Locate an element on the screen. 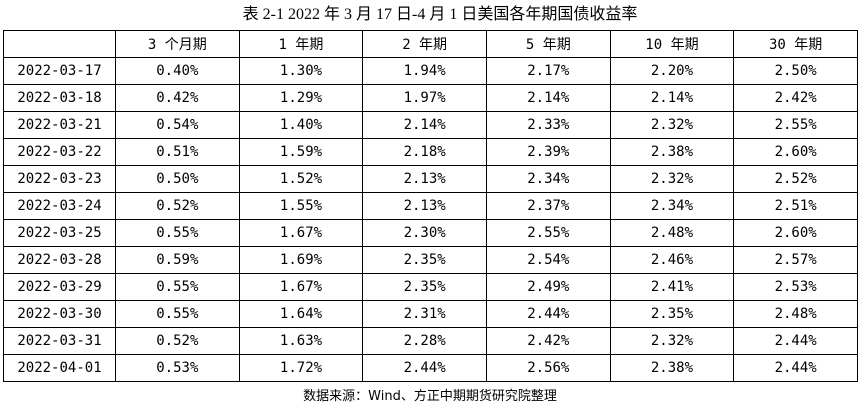 Image resolution: width=860 pixels, height=408 pixels. data-row: 2022-03-30 0.55% 1.64% 2.31% 2.44% 2.35% 2.48% is located at coordinates (430, 314).